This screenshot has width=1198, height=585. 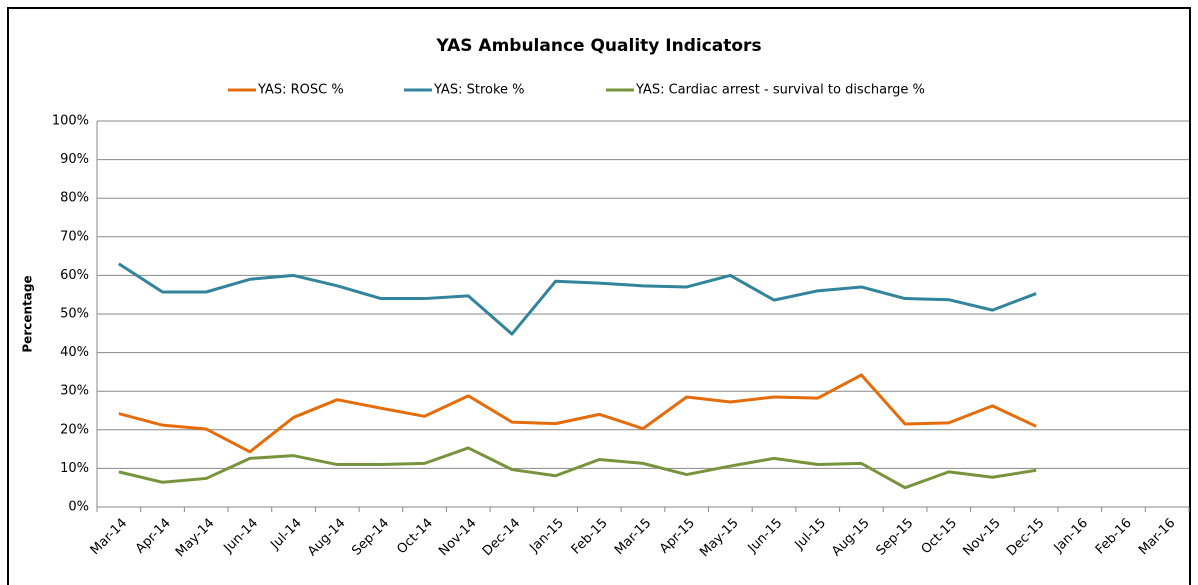 I want to click on x-tick-label: Jul-15, so click(x=810, y=534).